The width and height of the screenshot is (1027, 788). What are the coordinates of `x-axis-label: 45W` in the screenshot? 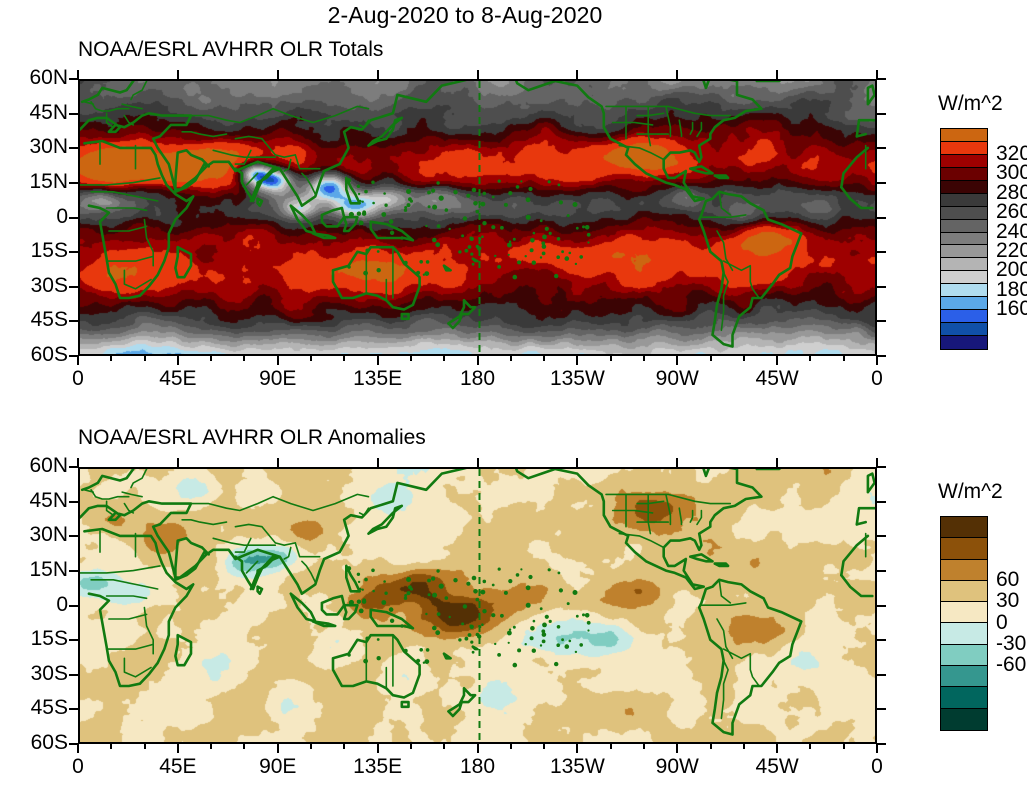 It's located at (777, 378).